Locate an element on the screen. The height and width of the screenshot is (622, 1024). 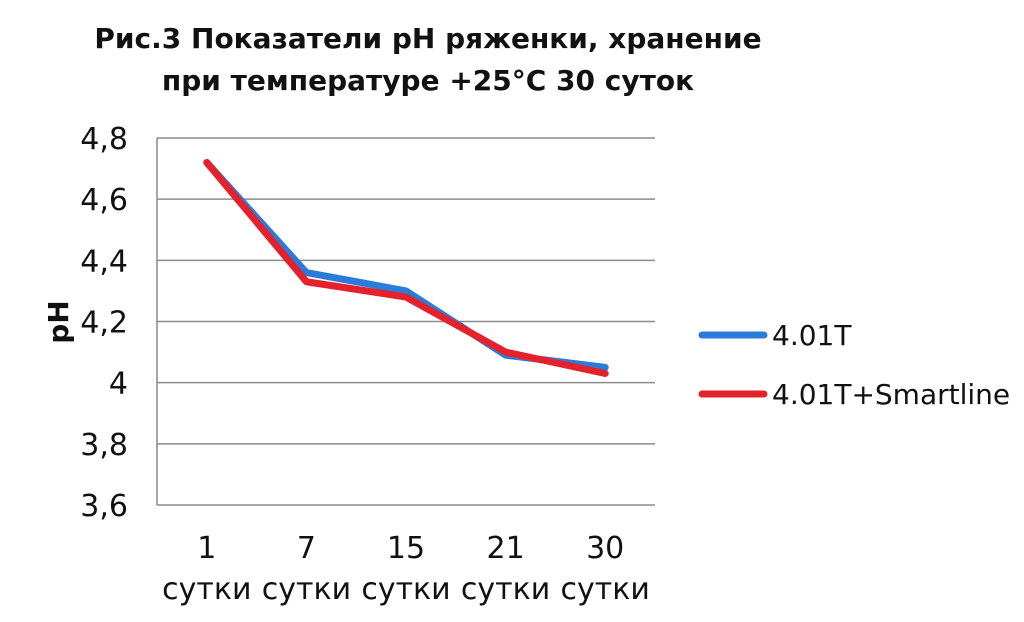
y-tick-label: 4 is located at coordinates (118, 384).